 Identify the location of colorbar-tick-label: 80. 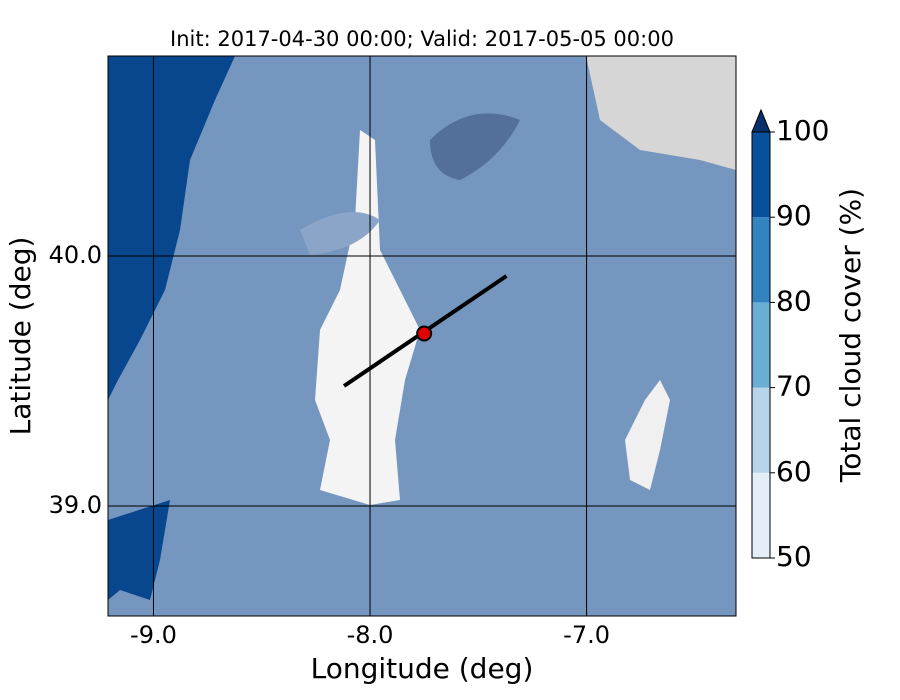
(794, 300).